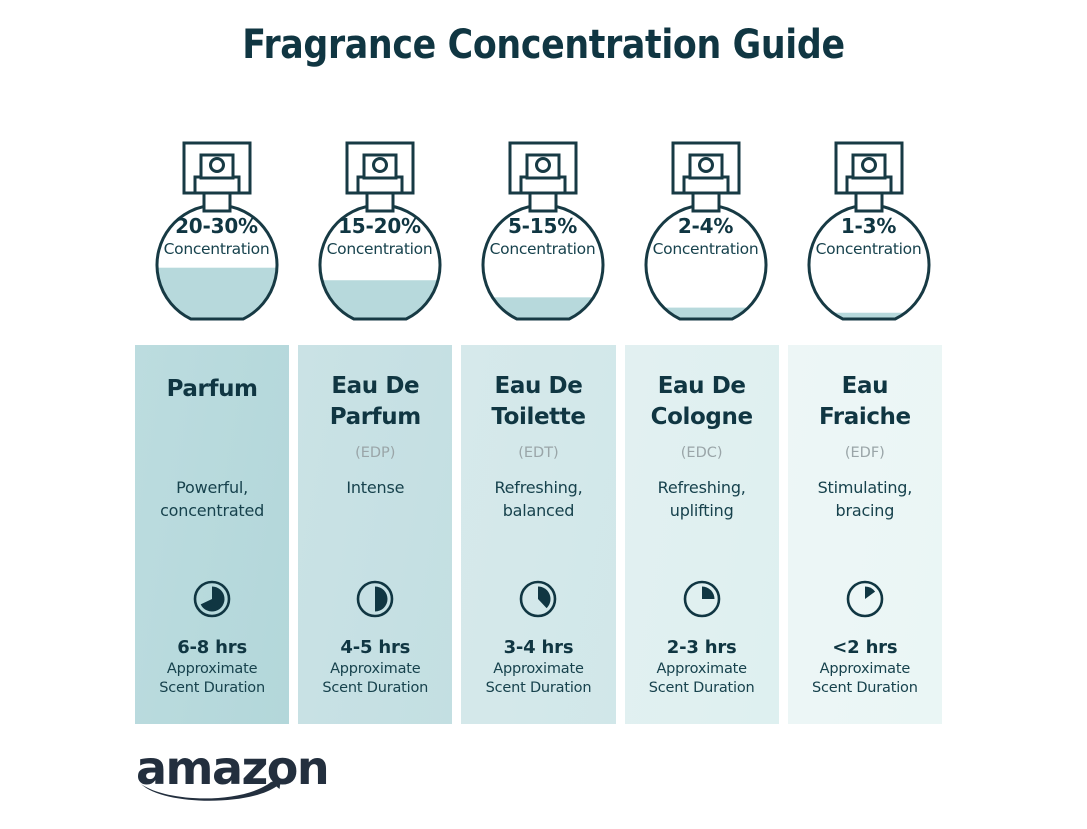 The height and width of the screenshot is (829, 1087). I want to click on column-duration-value: 6-8 hrs, so click(212, 647).